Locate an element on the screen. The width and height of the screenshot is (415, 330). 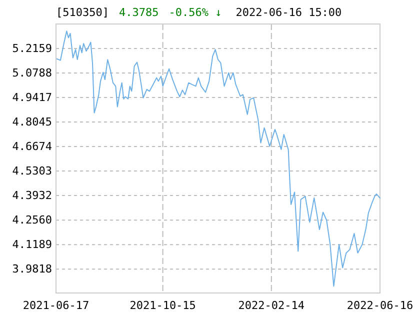
y-tick-label: 3.9818 is located at coordinates (32, 269).